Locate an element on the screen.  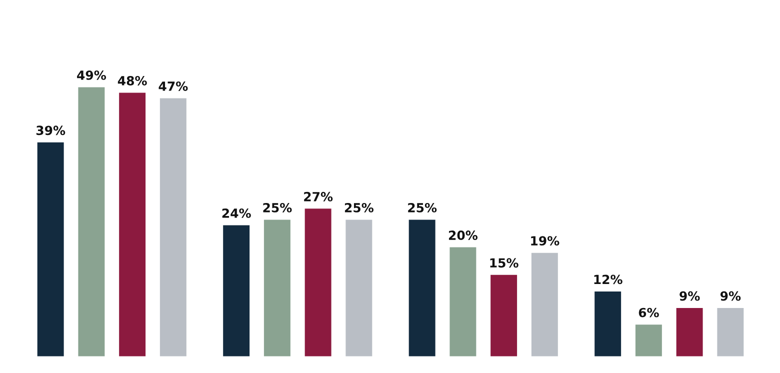
data-label: 48% is located at coordinates (132, 81).